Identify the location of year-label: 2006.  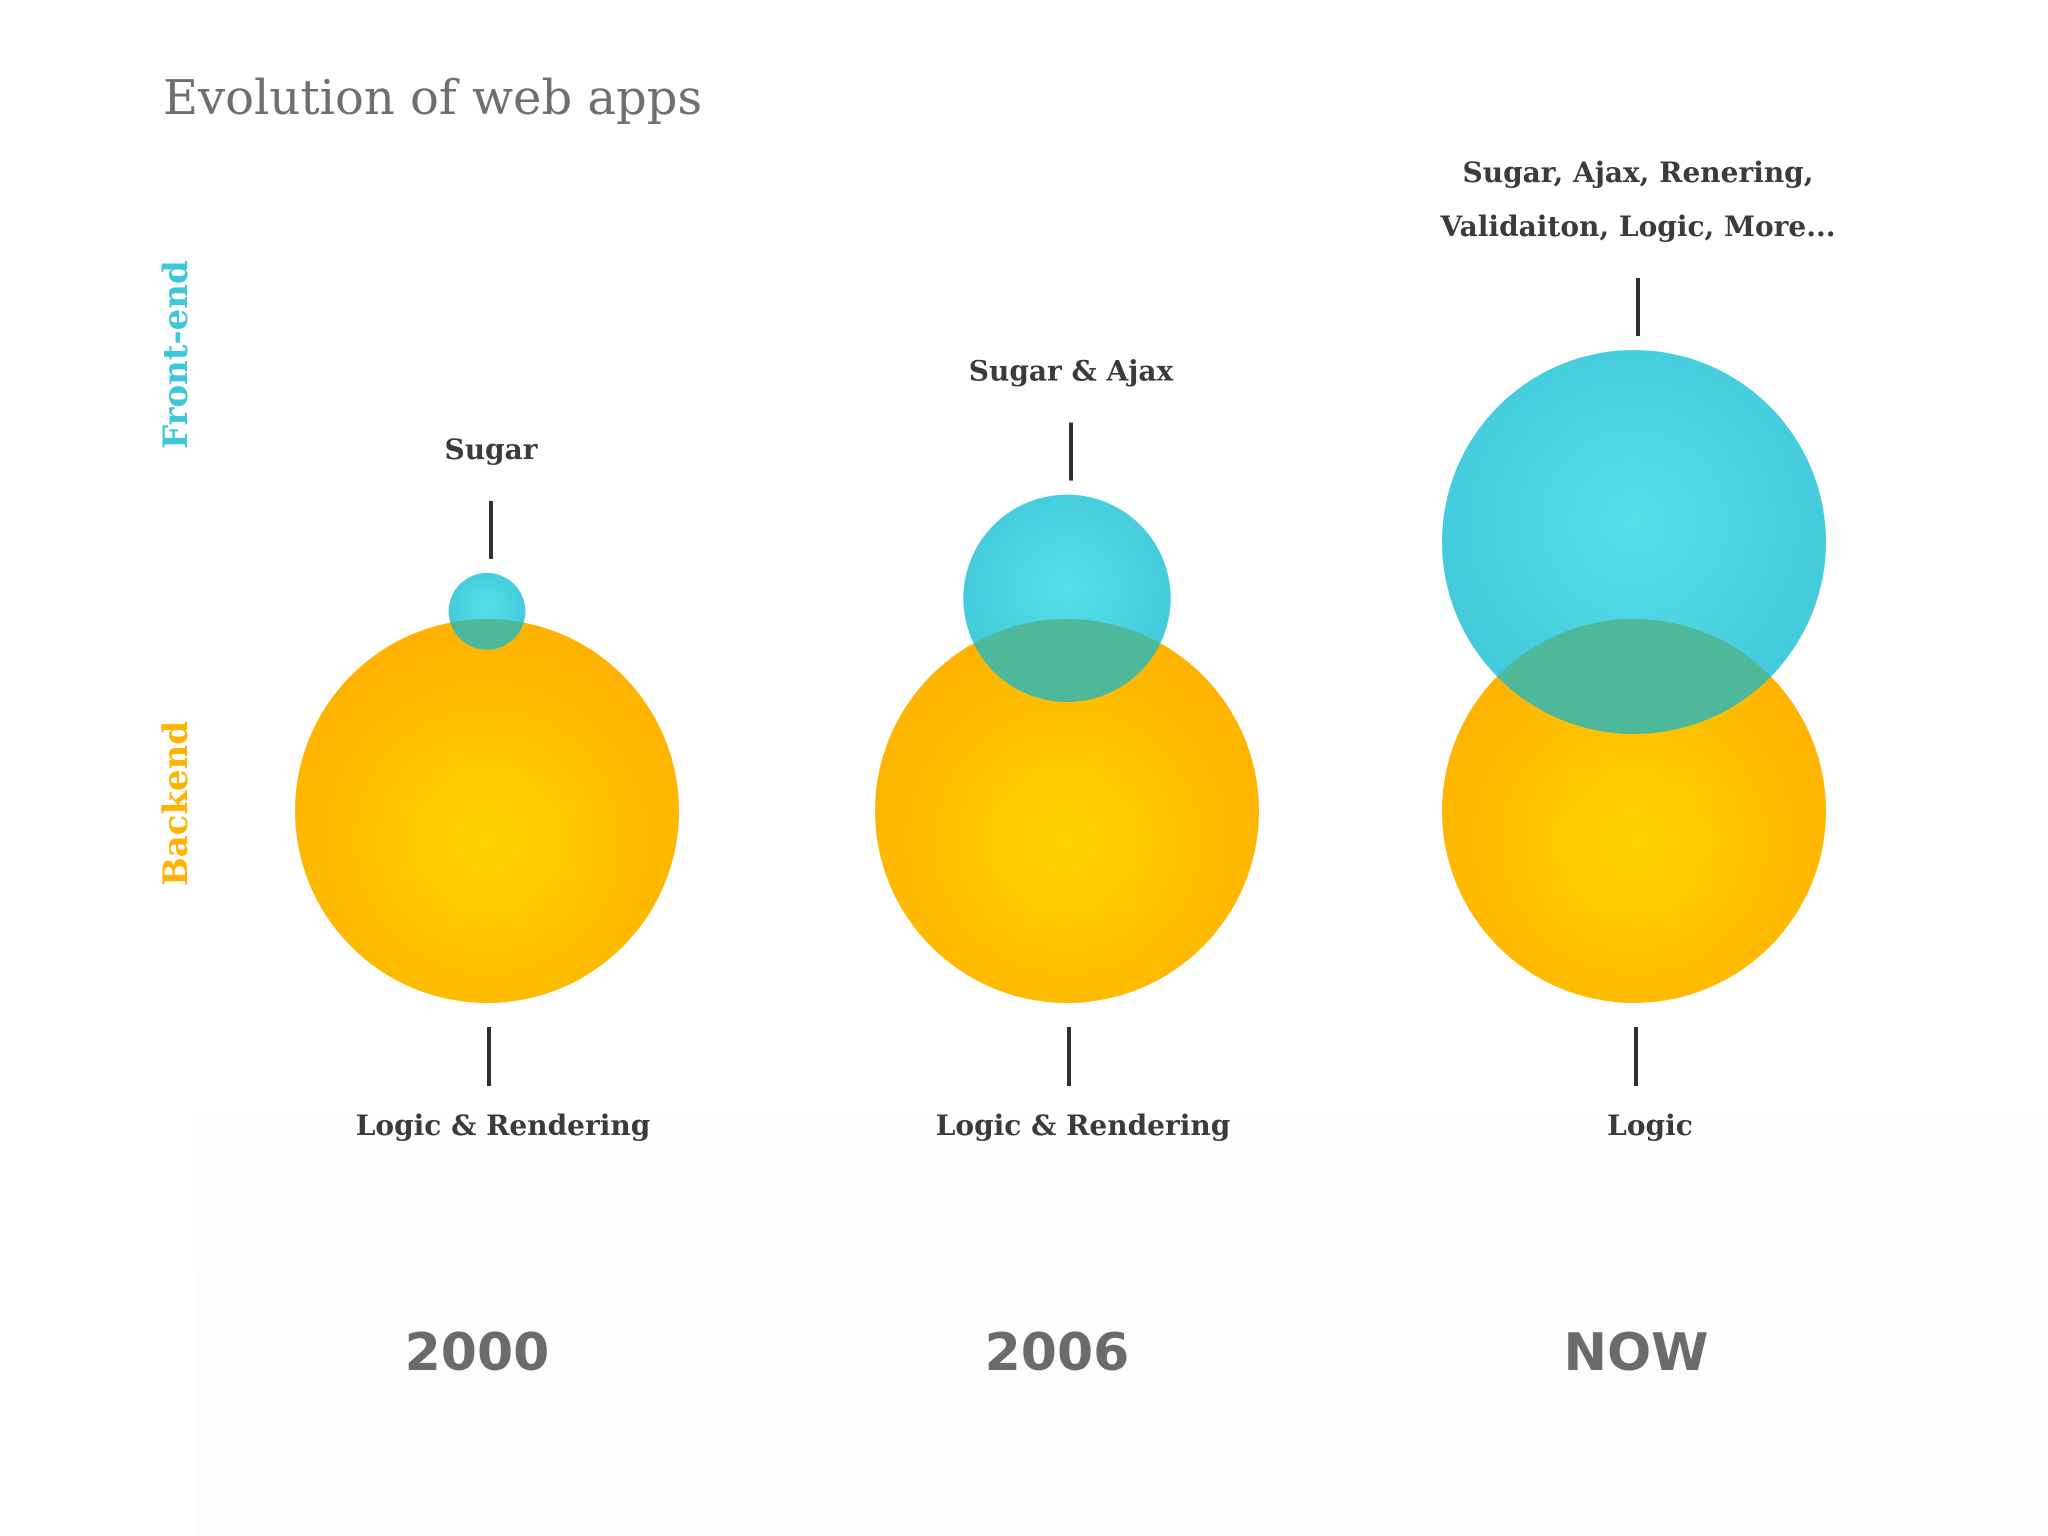
(1057, 1353).